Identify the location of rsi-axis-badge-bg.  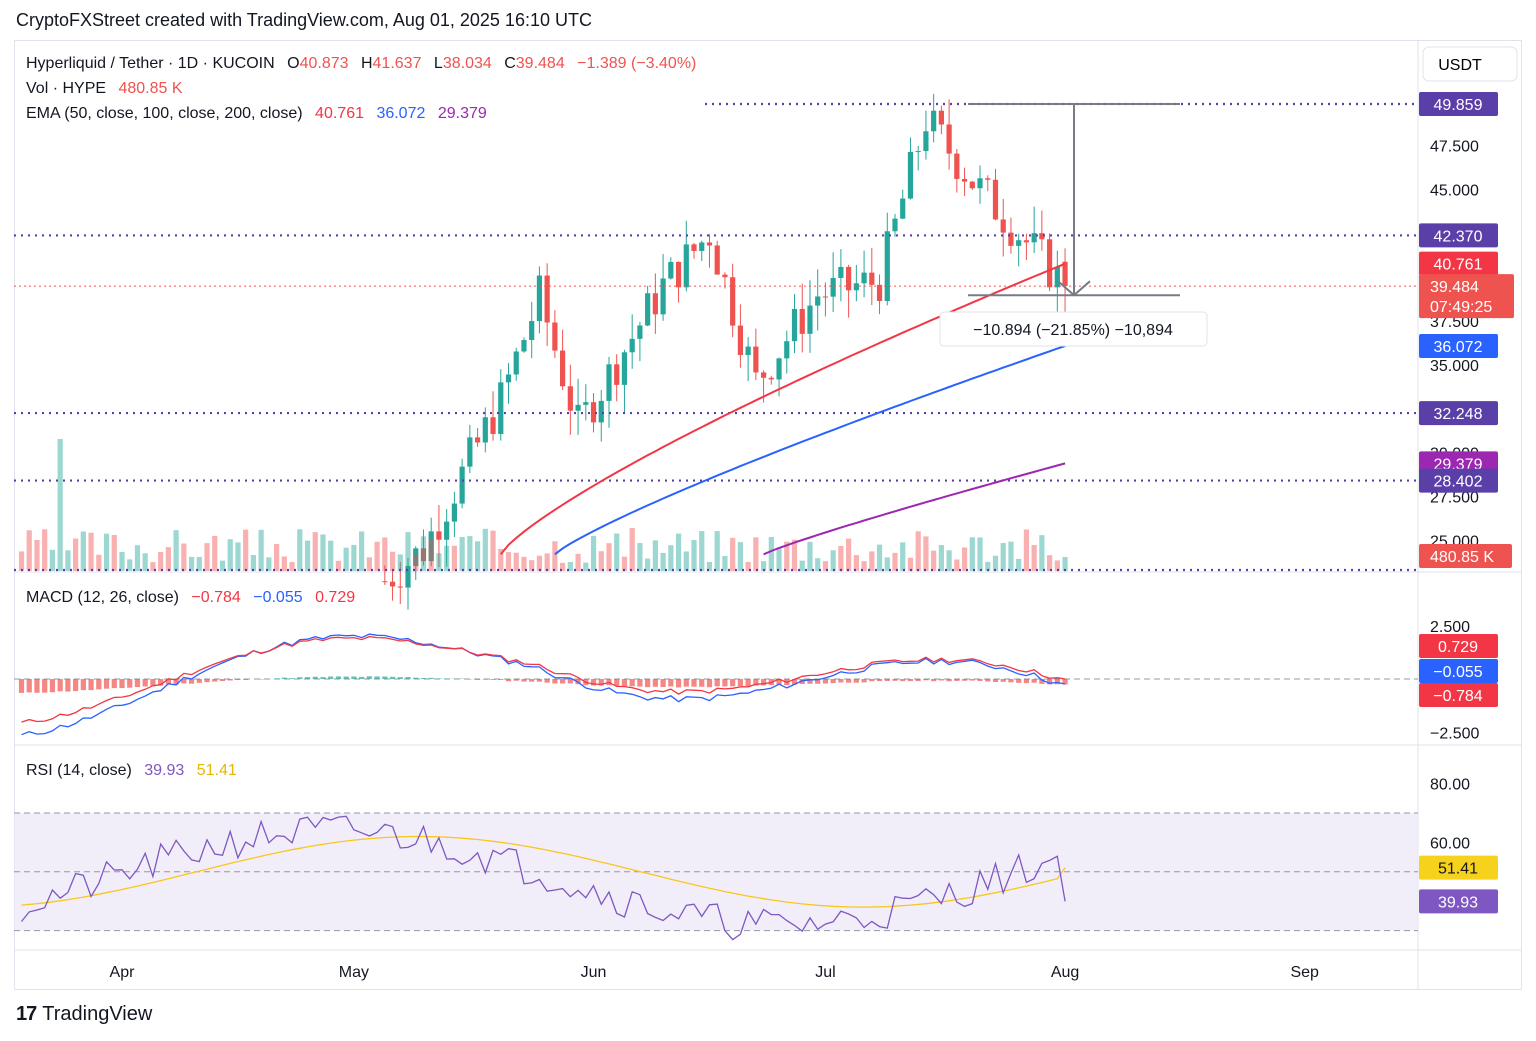
(1458, 867).